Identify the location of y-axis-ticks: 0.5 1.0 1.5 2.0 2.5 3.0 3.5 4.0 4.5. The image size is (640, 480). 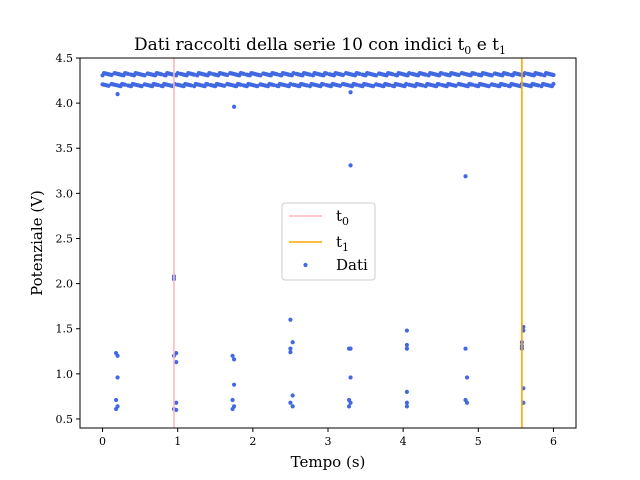
(68, 239).